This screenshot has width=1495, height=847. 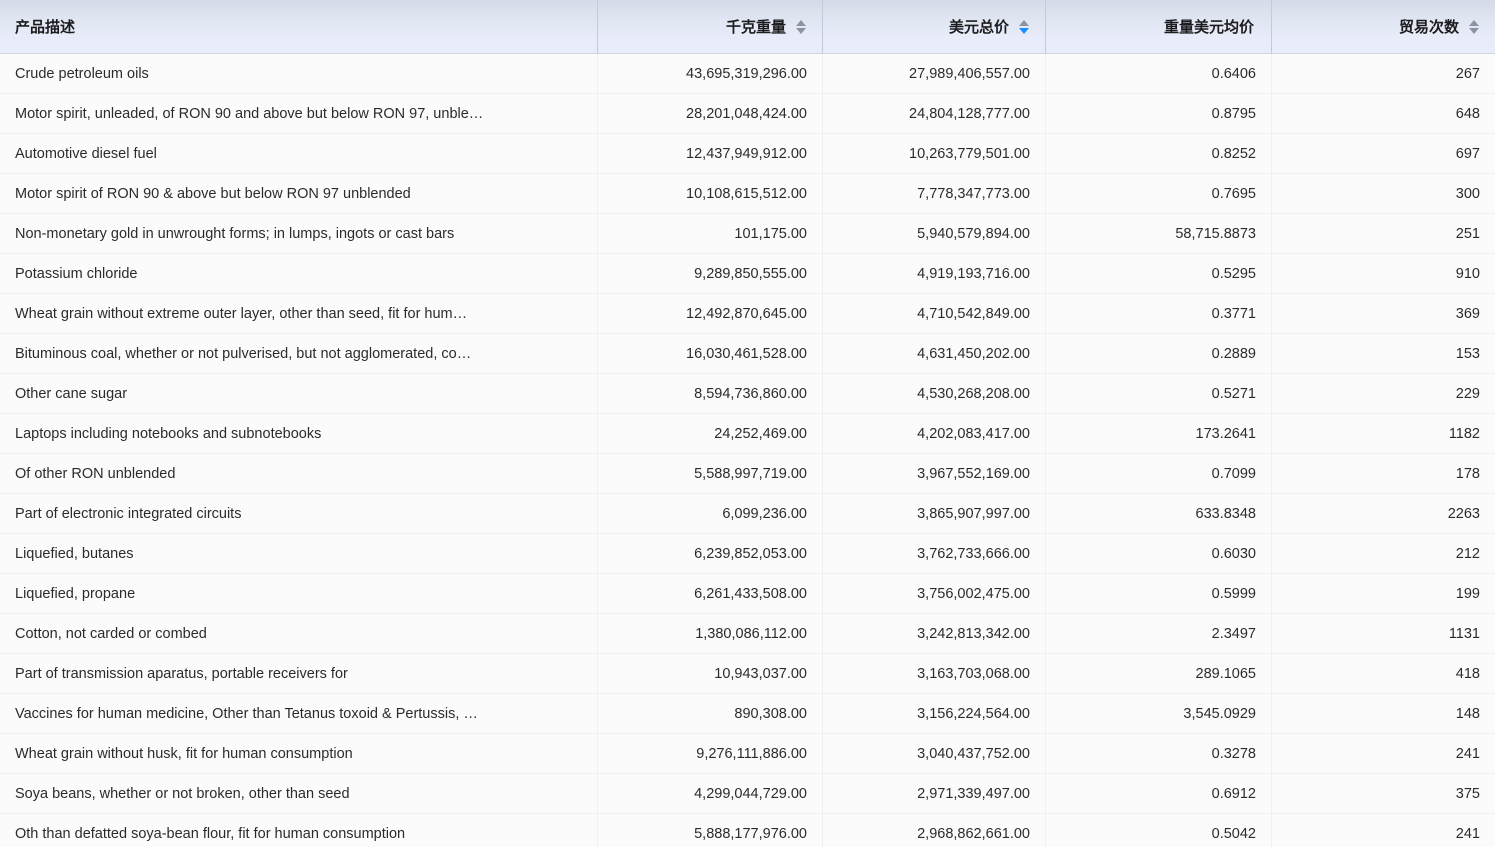 I want to click on cell-weight_kg: 5,588,997,719.00, so click(x=709, y=473).